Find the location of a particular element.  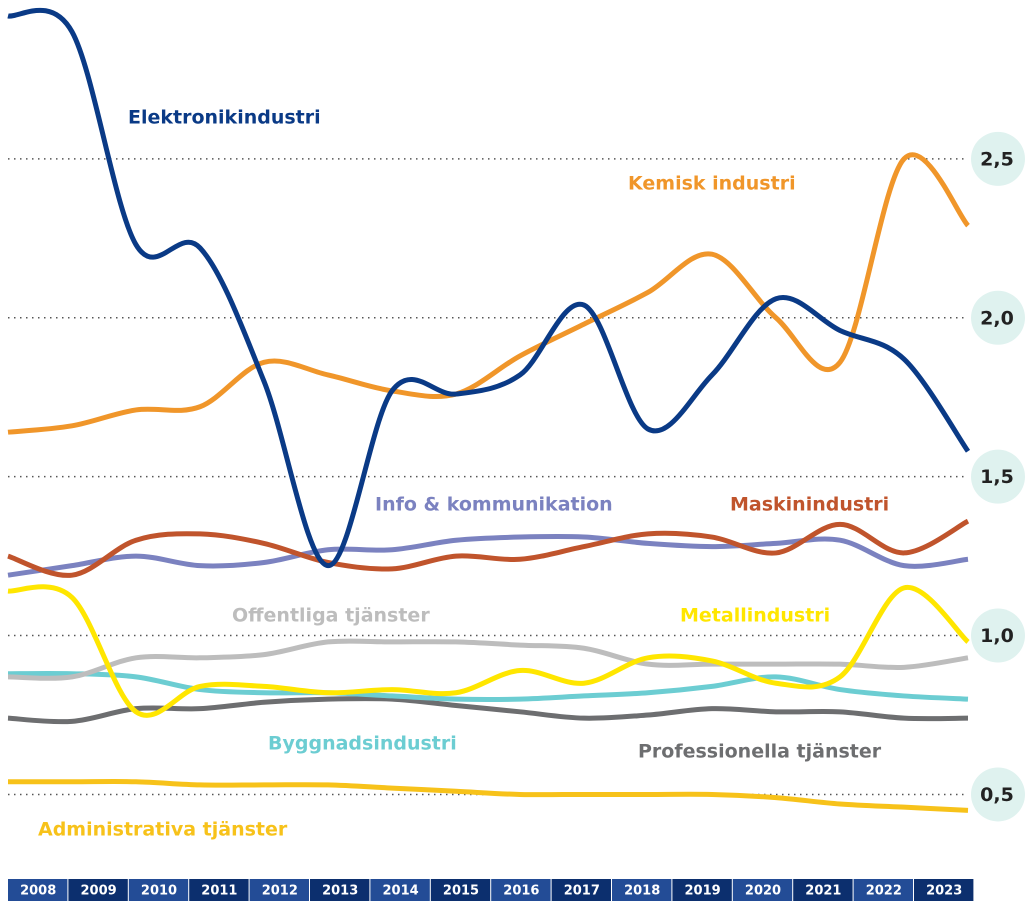

series-label: Metallindustri is located at coordinates (755, 616).